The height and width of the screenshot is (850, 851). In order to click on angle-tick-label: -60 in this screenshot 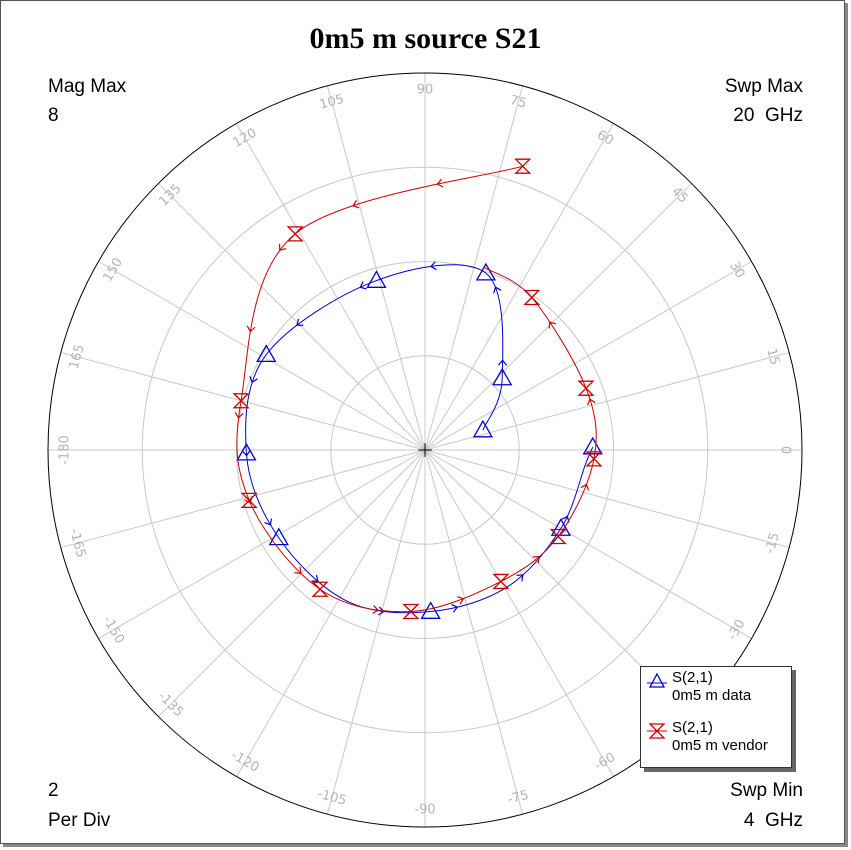, I will do `click(605, 762)`.